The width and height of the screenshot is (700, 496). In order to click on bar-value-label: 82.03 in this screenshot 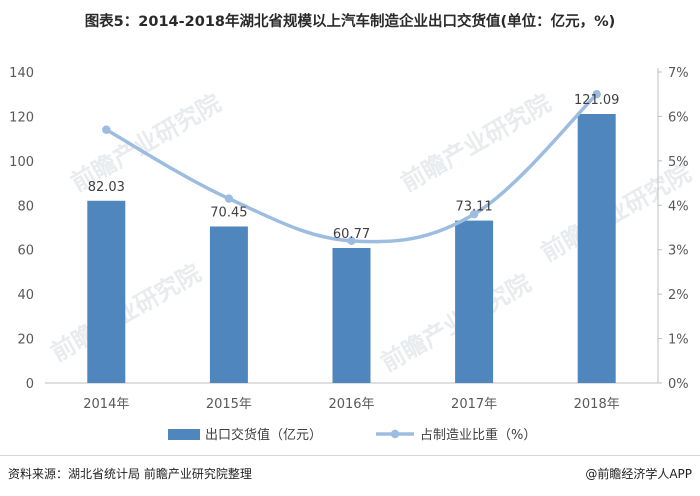, I will do `click(106, 187)`.